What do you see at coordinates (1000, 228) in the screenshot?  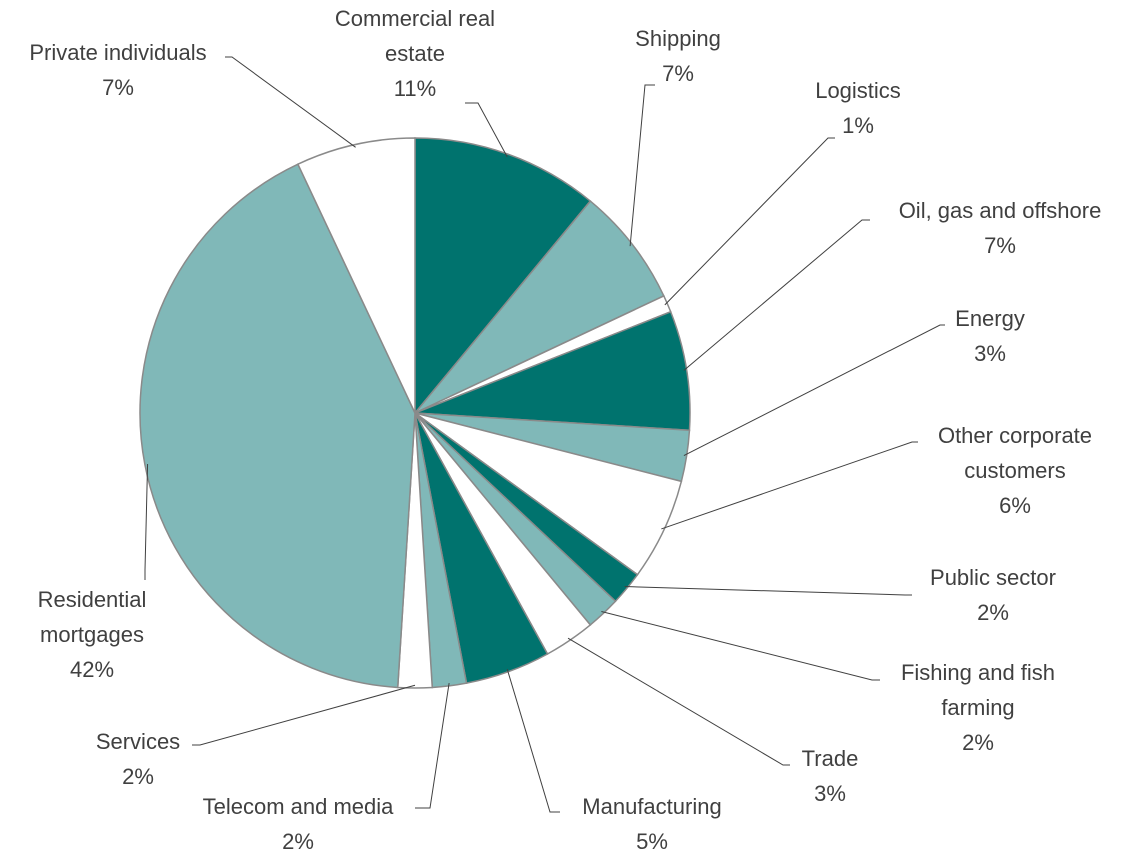 I see `slice-label: Oil, gas and offshore 7%` at bounding box center [1000, 228].